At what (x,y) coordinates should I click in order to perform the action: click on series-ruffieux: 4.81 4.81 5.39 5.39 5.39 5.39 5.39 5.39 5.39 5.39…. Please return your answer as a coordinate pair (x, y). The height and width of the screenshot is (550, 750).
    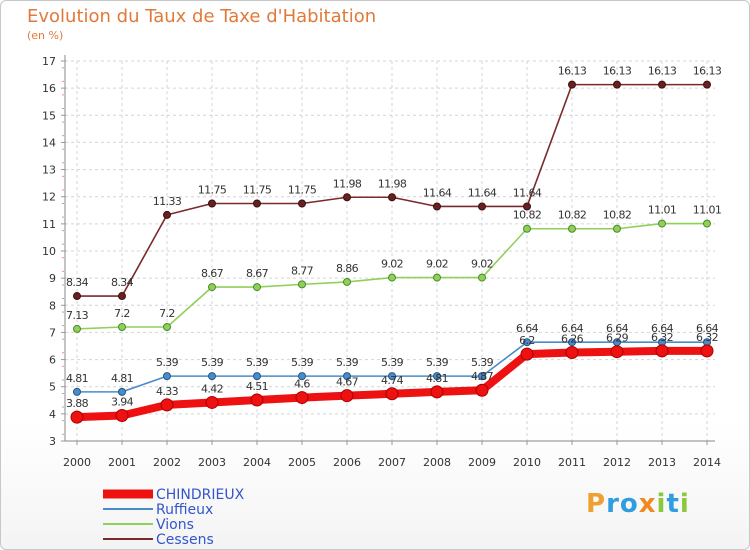
    Looking at the image, I should click on (392, 359).